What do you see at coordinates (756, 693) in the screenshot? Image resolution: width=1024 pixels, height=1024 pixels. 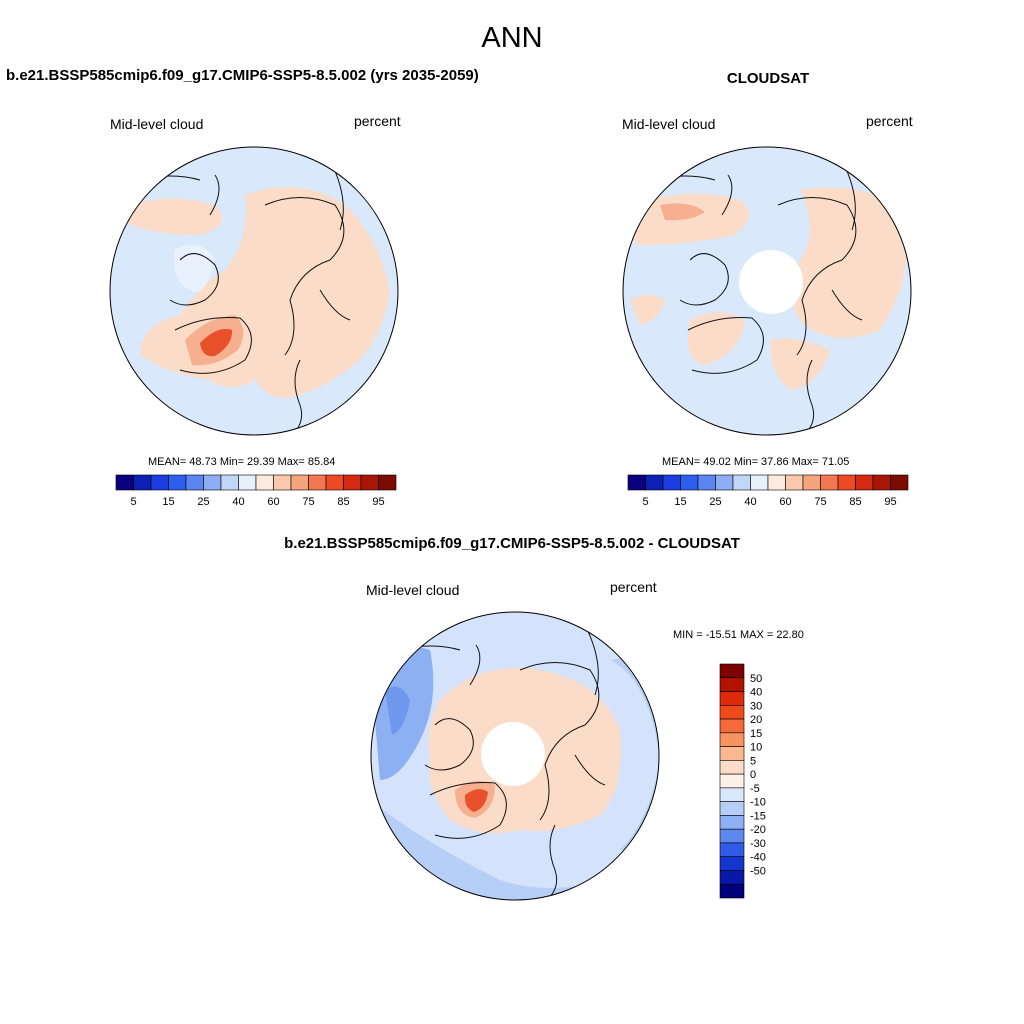 I see `colorbar-3-label-1: 40` at bounding box center [756, 693].